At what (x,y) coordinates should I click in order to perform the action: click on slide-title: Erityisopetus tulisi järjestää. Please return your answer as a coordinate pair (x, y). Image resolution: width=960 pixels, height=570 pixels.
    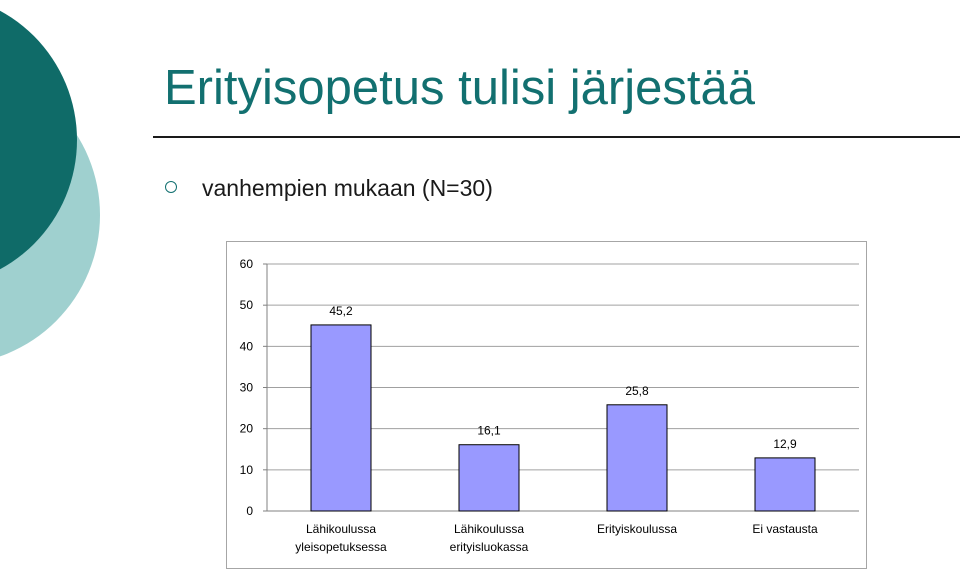
    Looking at the image, I should click on (459, 88).